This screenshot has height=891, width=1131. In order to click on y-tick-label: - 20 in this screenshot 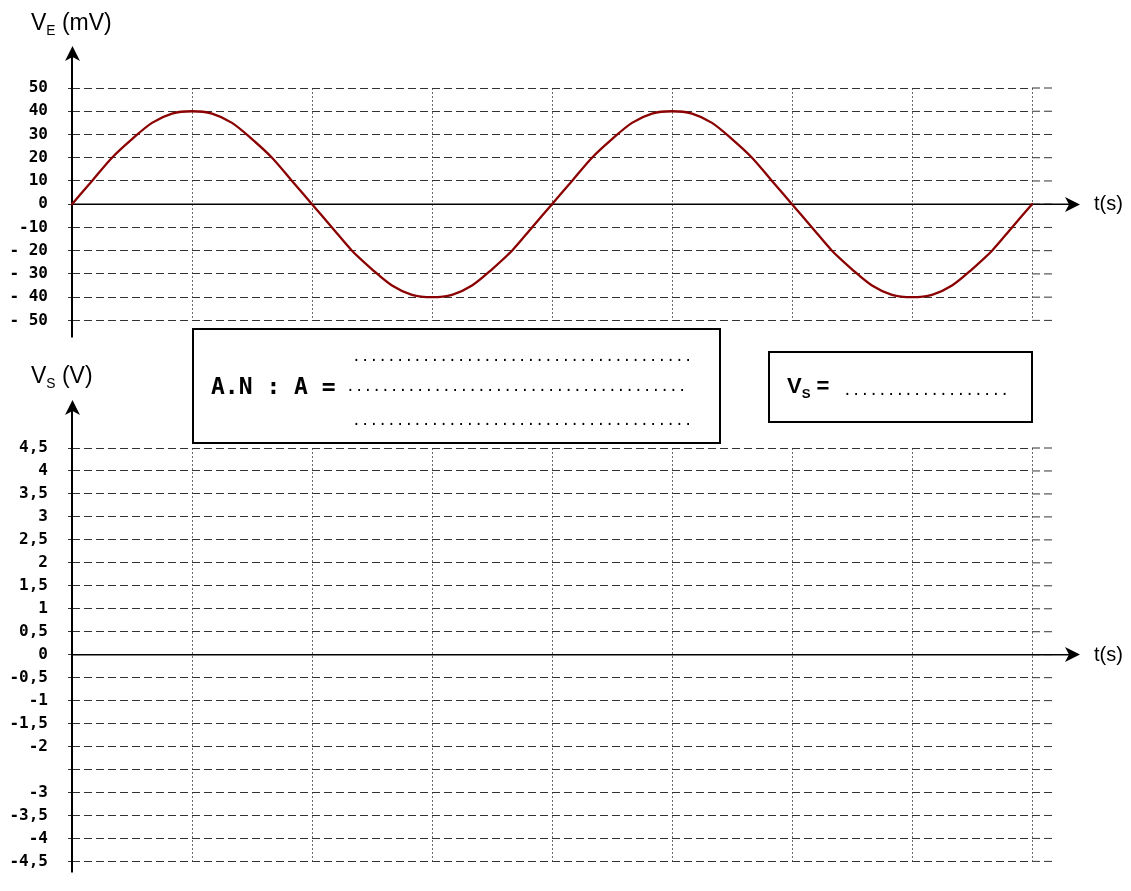, I will do `click(28, 249)`.